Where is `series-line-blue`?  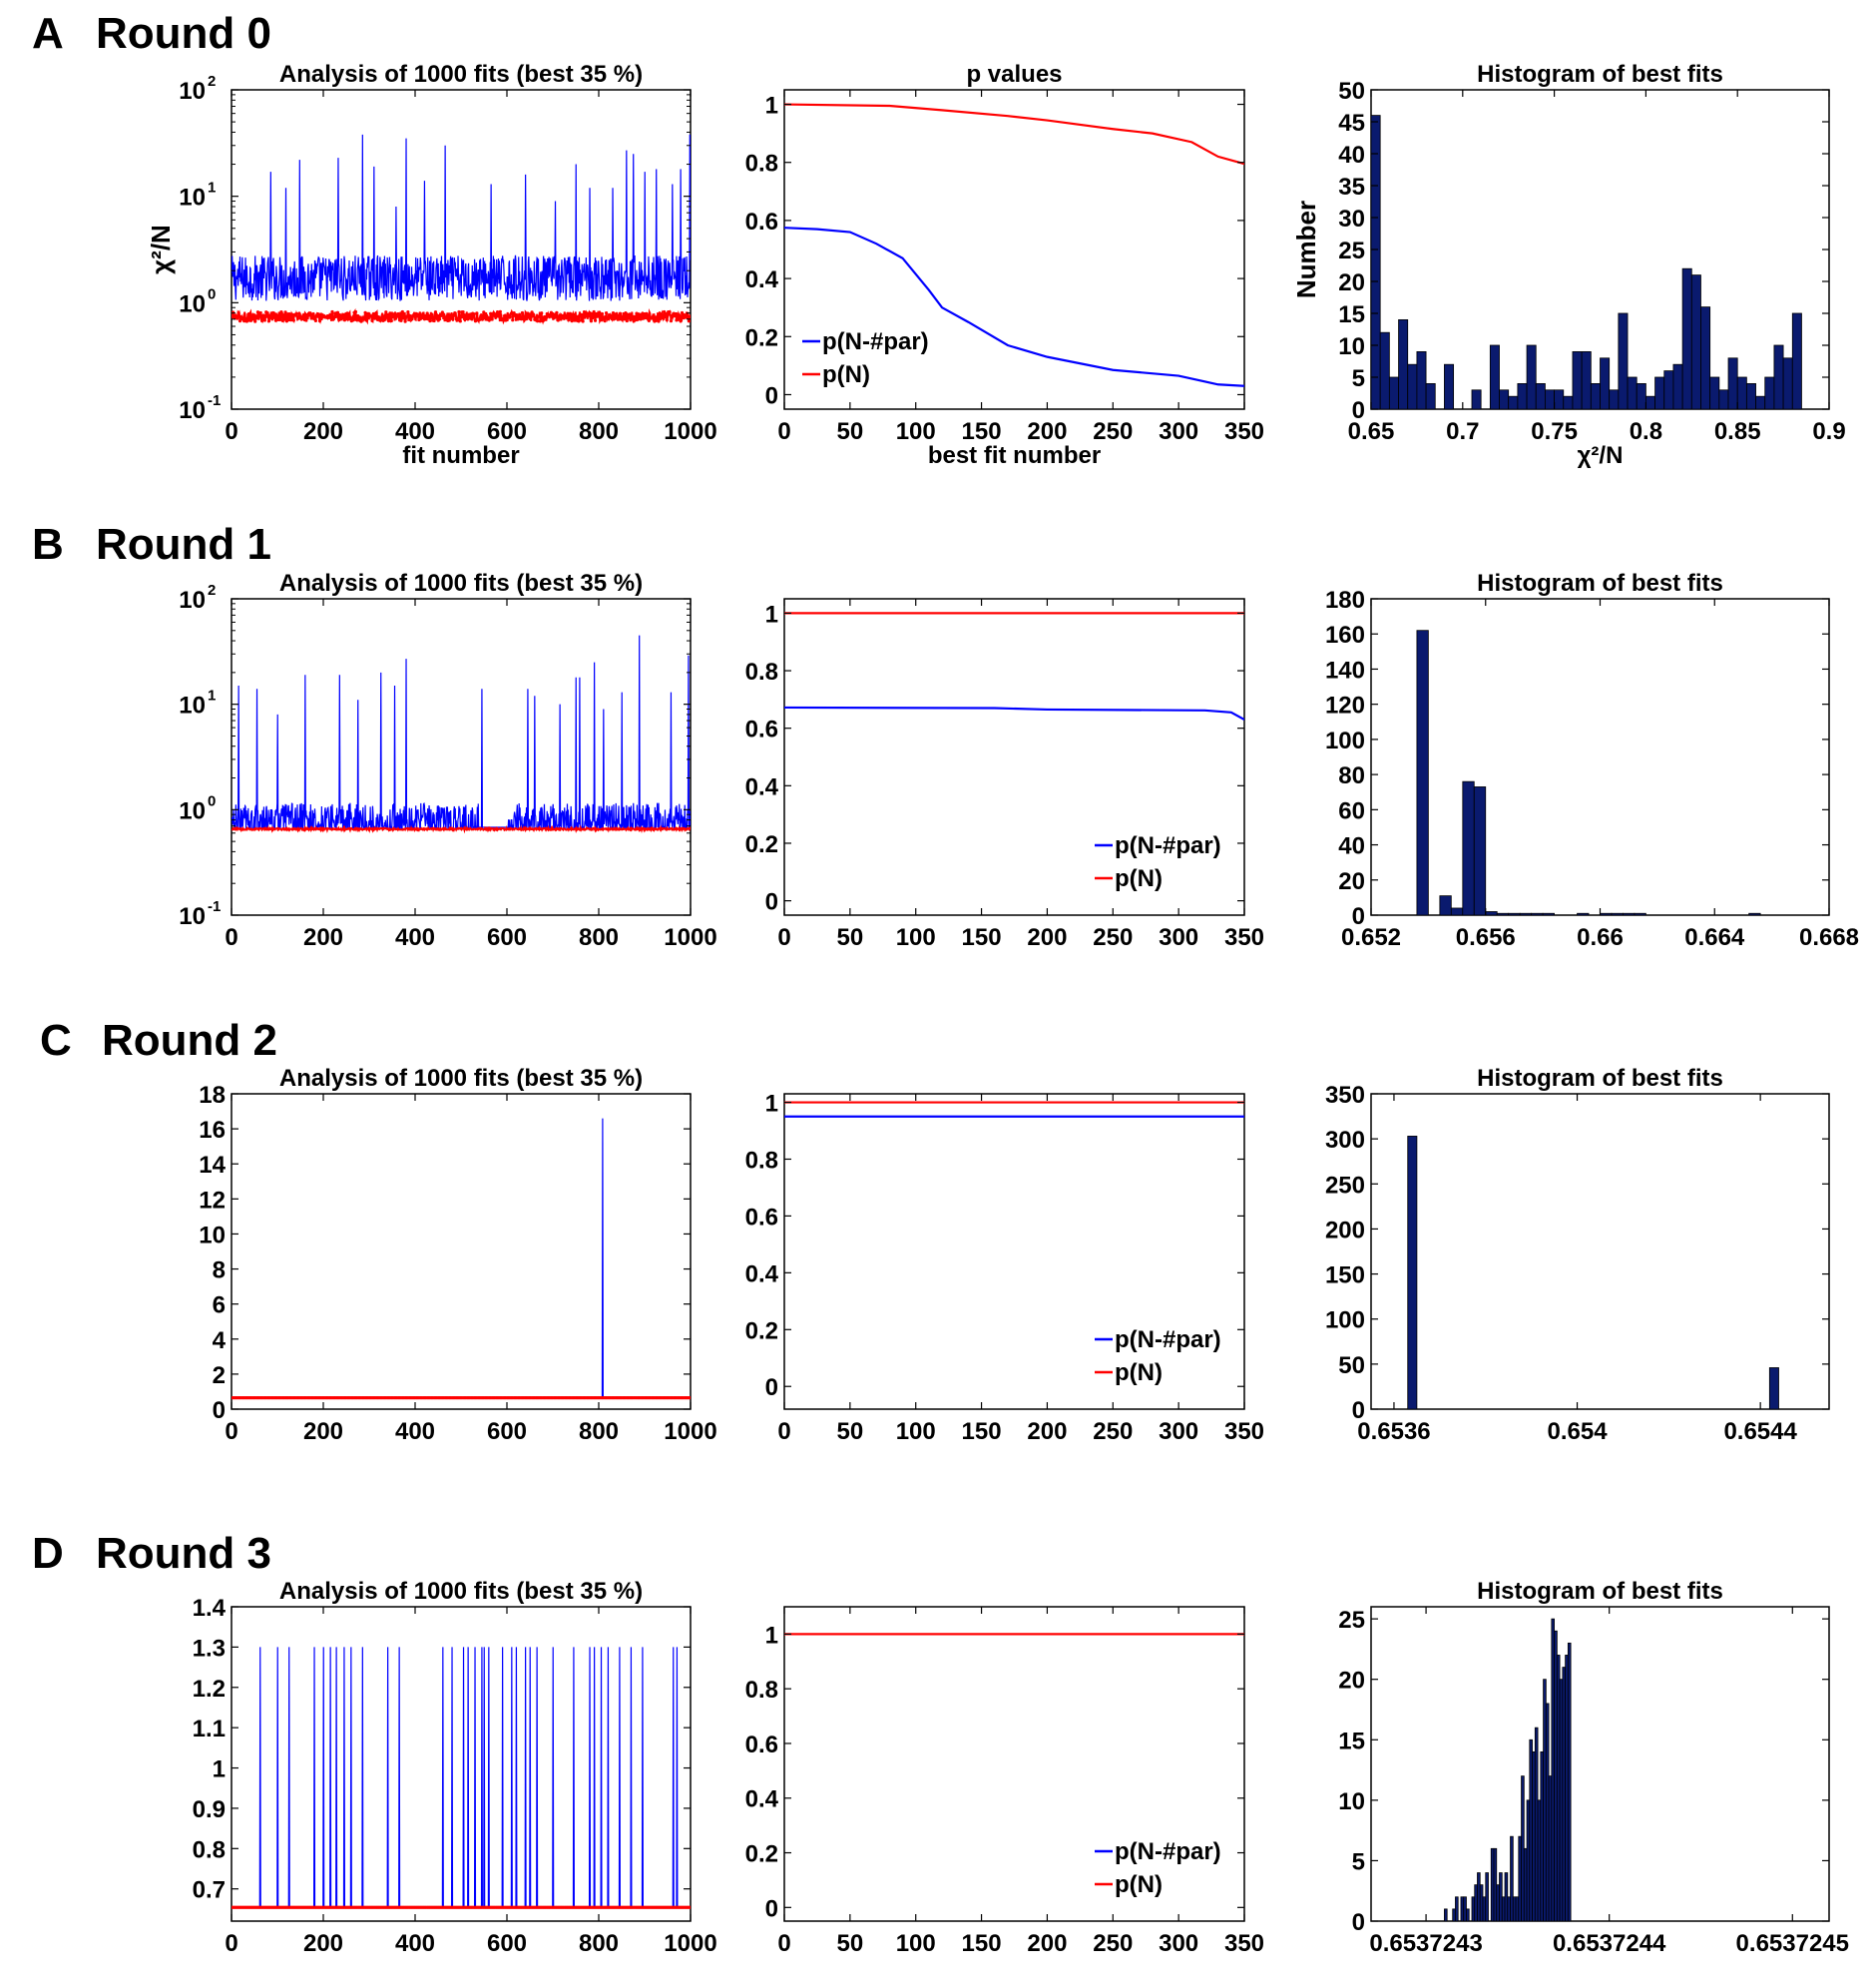
series-line-blue is located at coordinates (461, 733).